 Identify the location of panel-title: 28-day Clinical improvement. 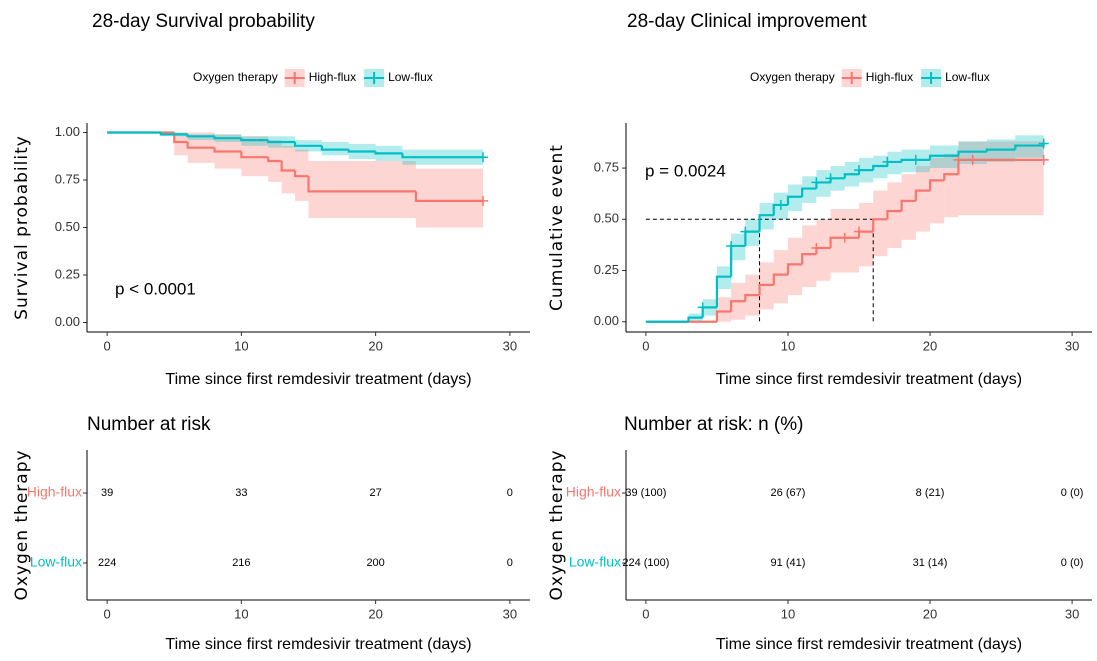
(747, 21).